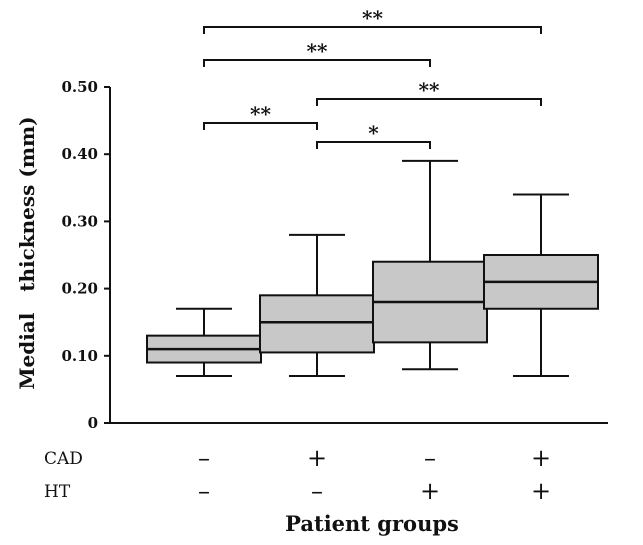 This screenshot has width=643, height=545. I want to click on group-rows: CAD – + – + HT – – + +, so click(297, 474).